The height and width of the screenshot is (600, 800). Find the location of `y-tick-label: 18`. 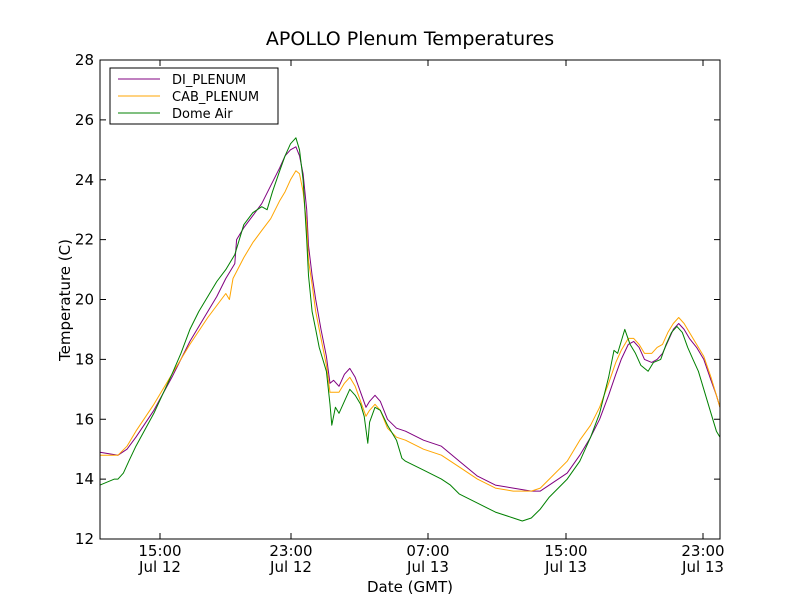

y-tick-label: 18 is located at coordinates (84, 359).